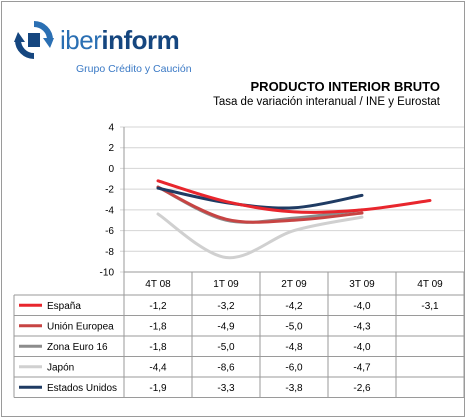  Describe the element at coordinates (60, 367) in the screenshot. I see `legend-label: Japón` at that location.